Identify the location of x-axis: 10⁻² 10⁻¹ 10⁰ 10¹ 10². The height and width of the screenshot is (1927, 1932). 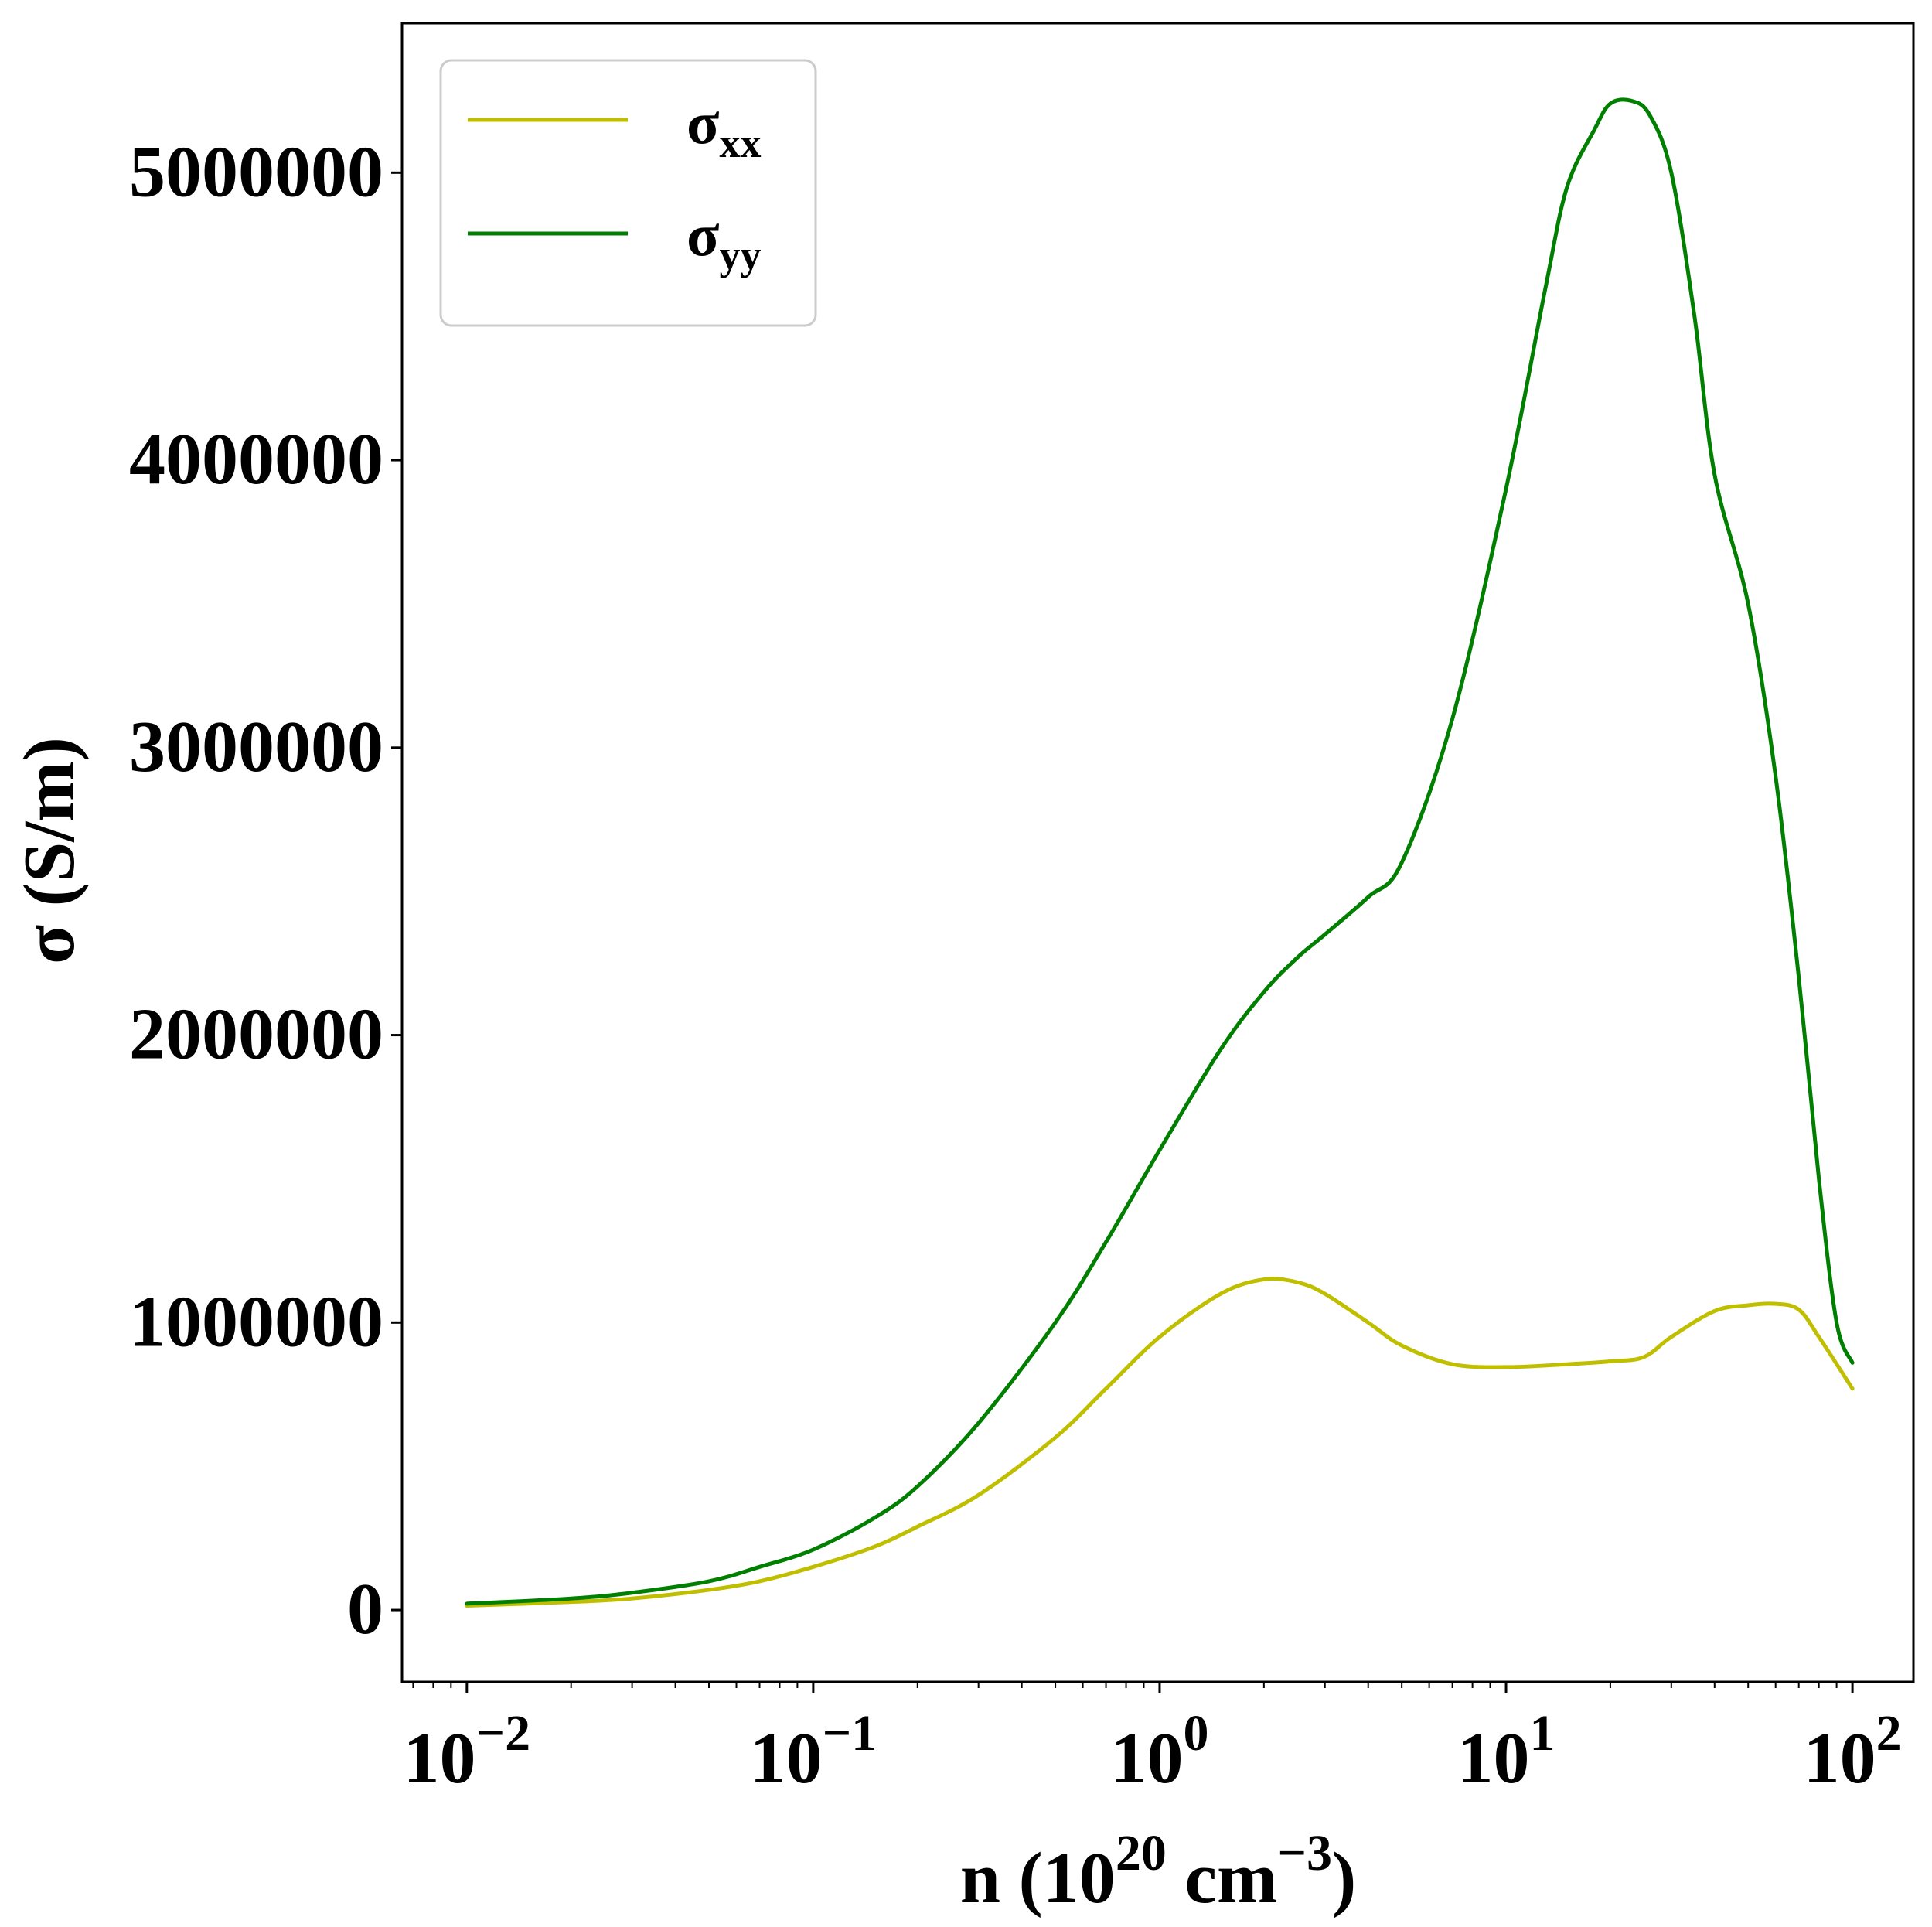
(1153, 1740).